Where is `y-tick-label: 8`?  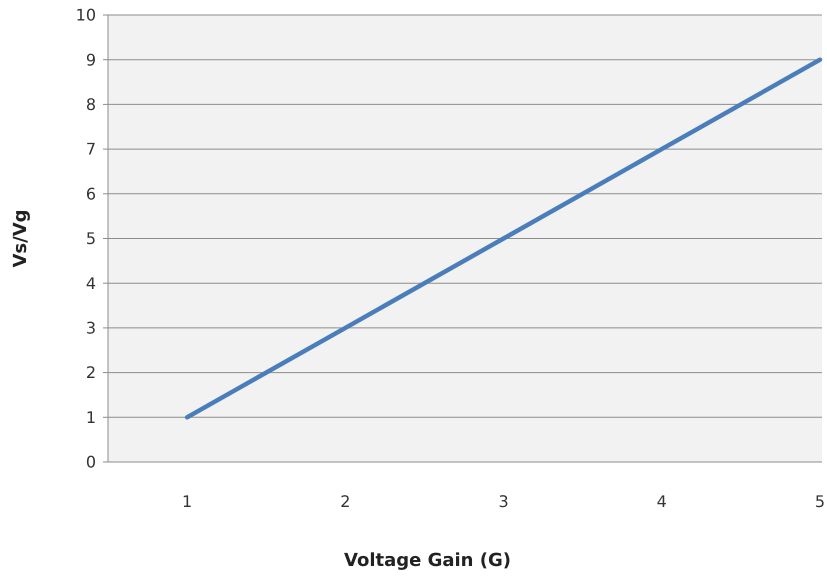 y-tick-label: 8 is located at coordinates (91, 104).